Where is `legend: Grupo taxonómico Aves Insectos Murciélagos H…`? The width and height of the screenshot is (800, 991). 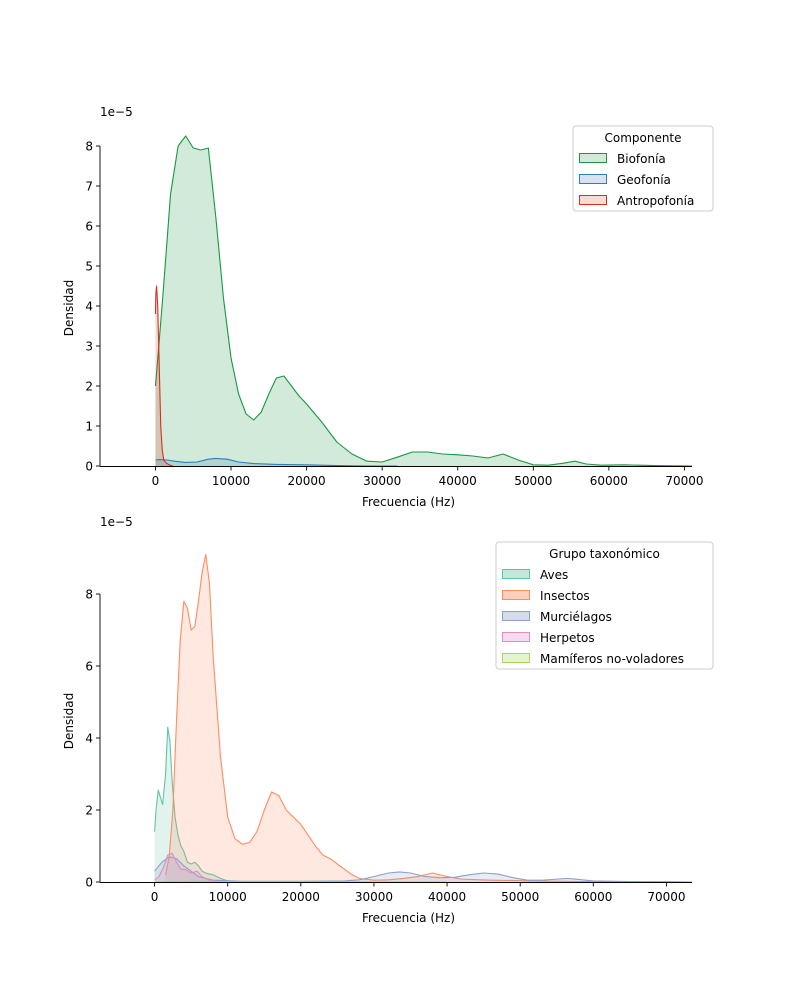 legend: Grupo taxonómico Aves Insectos Murciélagos H… is located at coordinates (604, 605).